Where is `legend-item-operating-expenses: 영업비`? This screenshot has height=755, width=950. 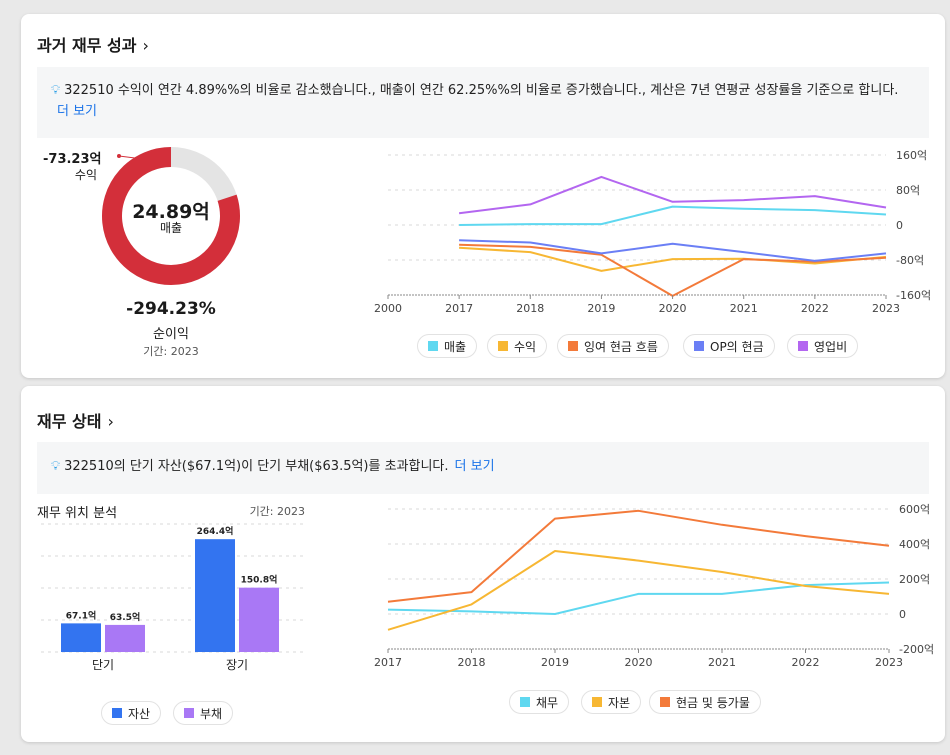
legend-item-operating-expenses: 영업비 is located at coordinates (823, 346).